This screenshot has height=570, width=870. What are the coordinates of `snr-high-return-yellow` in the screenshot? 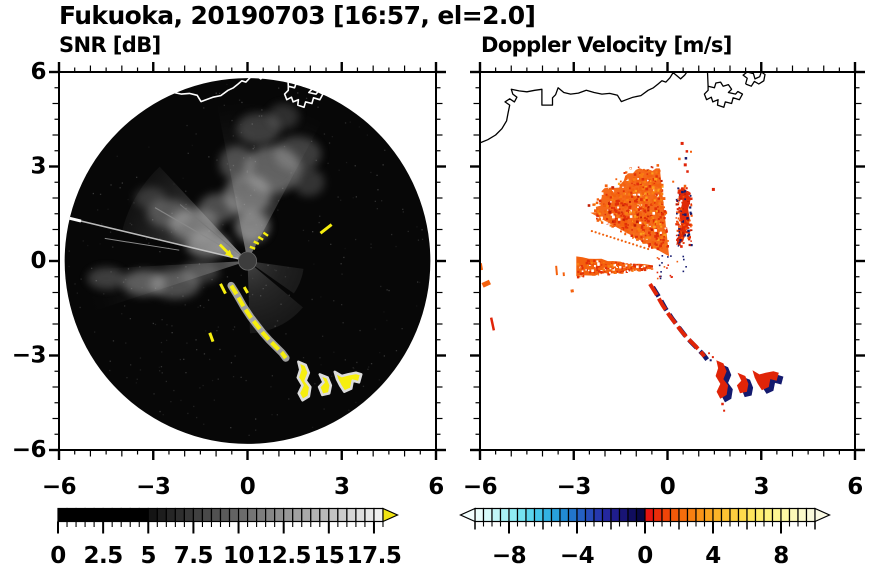 It's located at (285, 312).